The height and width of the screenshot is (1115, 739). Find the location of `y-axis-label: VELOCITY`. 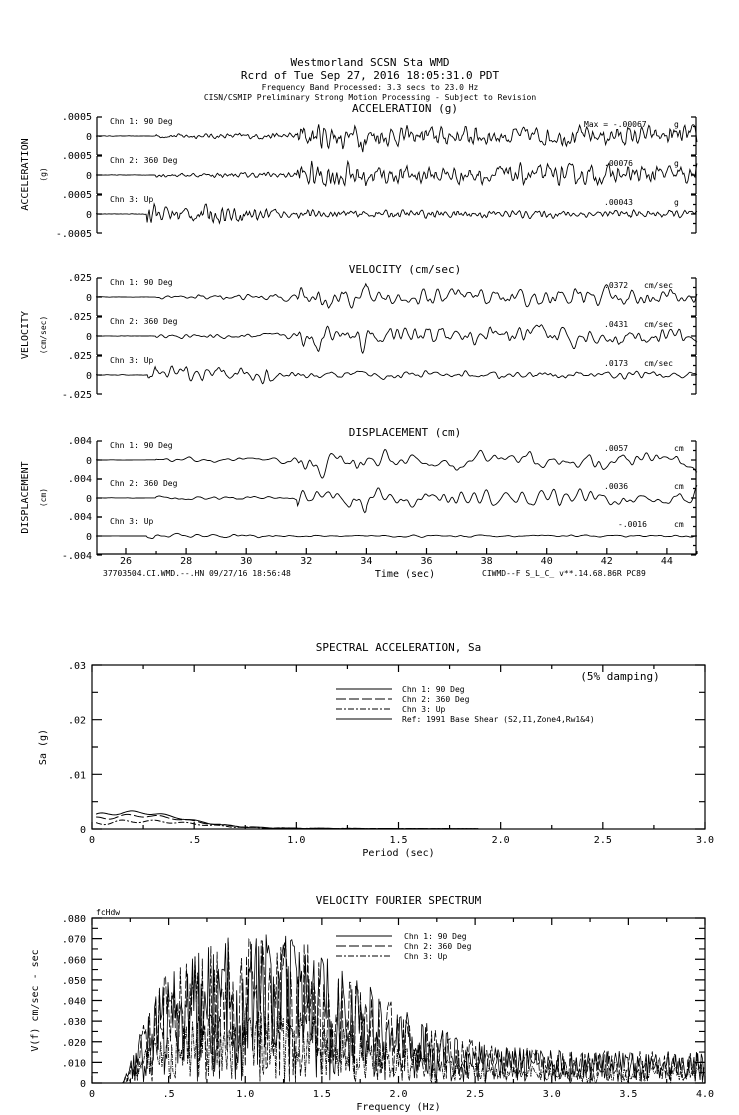

y-axis-label: VELOCITY is located at coordinates (25, 335).